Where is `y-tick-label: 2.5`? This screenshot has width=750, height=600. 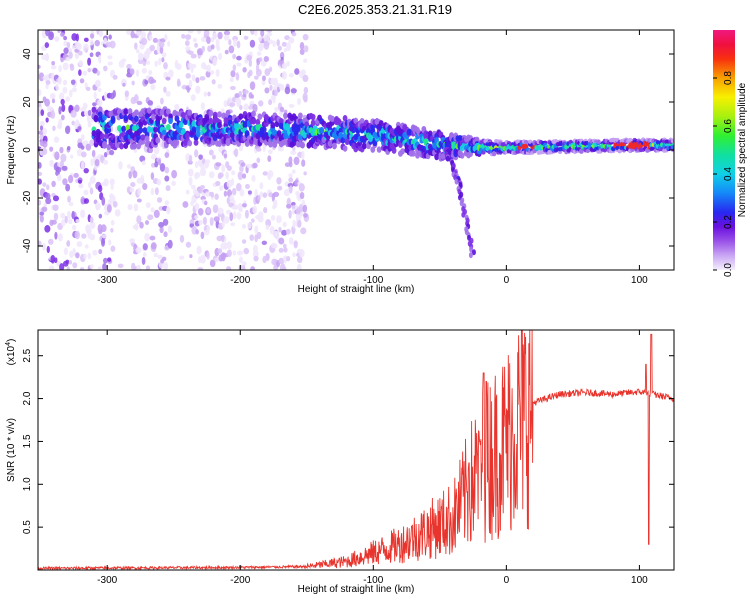 y-tick-label: 2.5 is located at coordinates (27, 355).